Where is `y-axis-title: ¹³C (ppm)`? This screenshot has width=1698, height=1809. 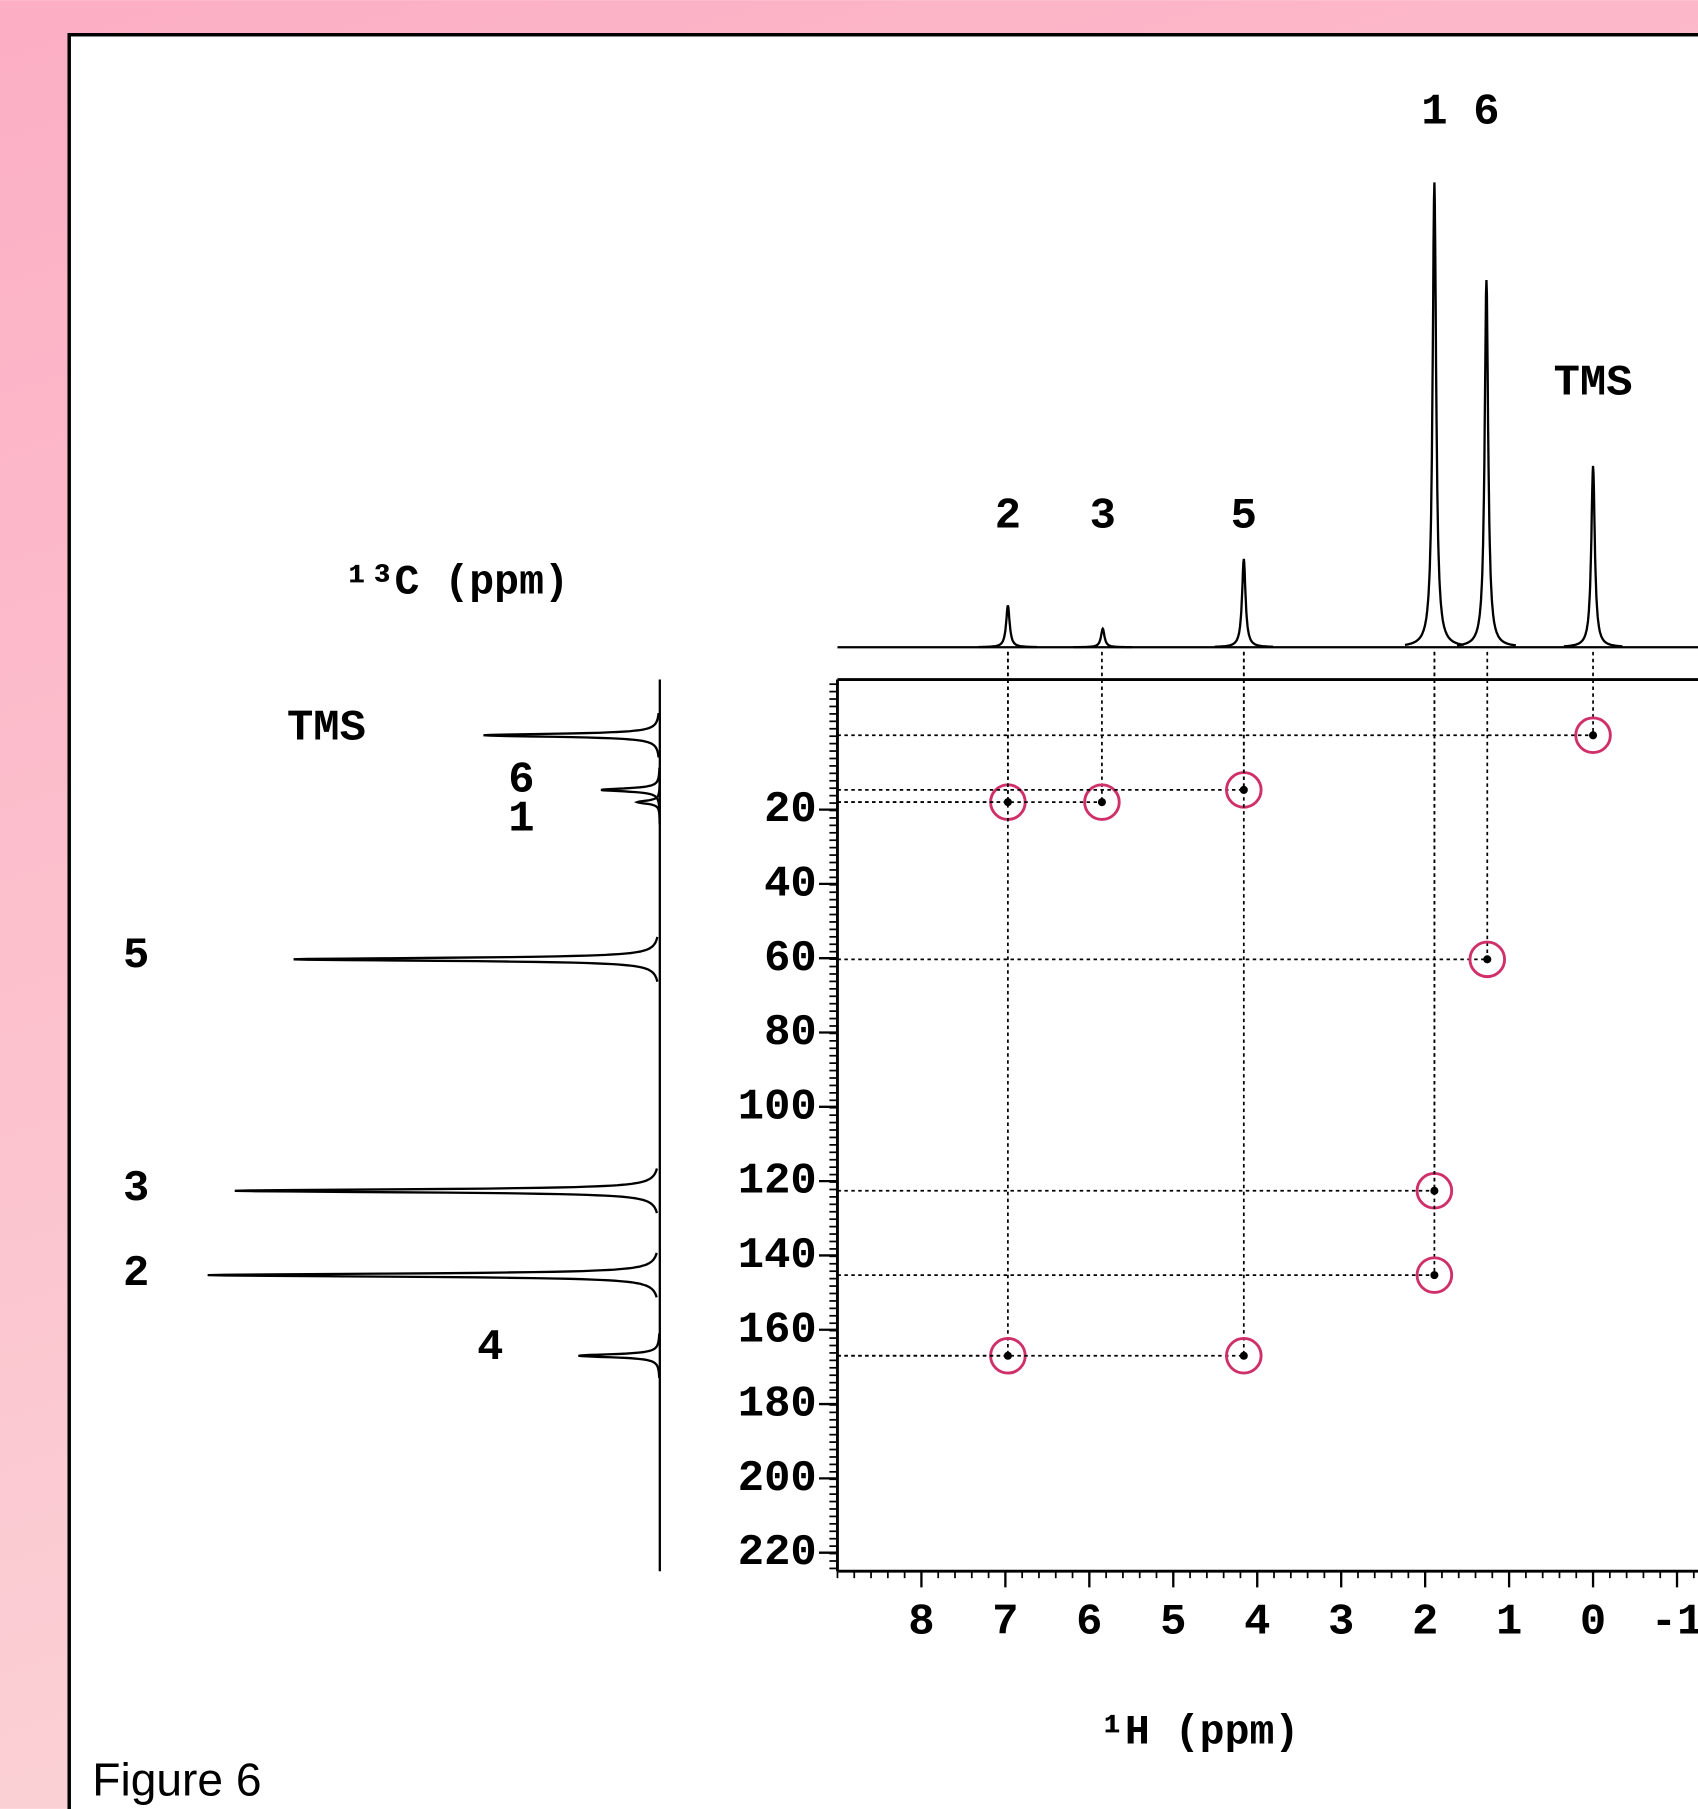 y-axis-title: ¹³C (ppm) is located at coordinates (457, 583).